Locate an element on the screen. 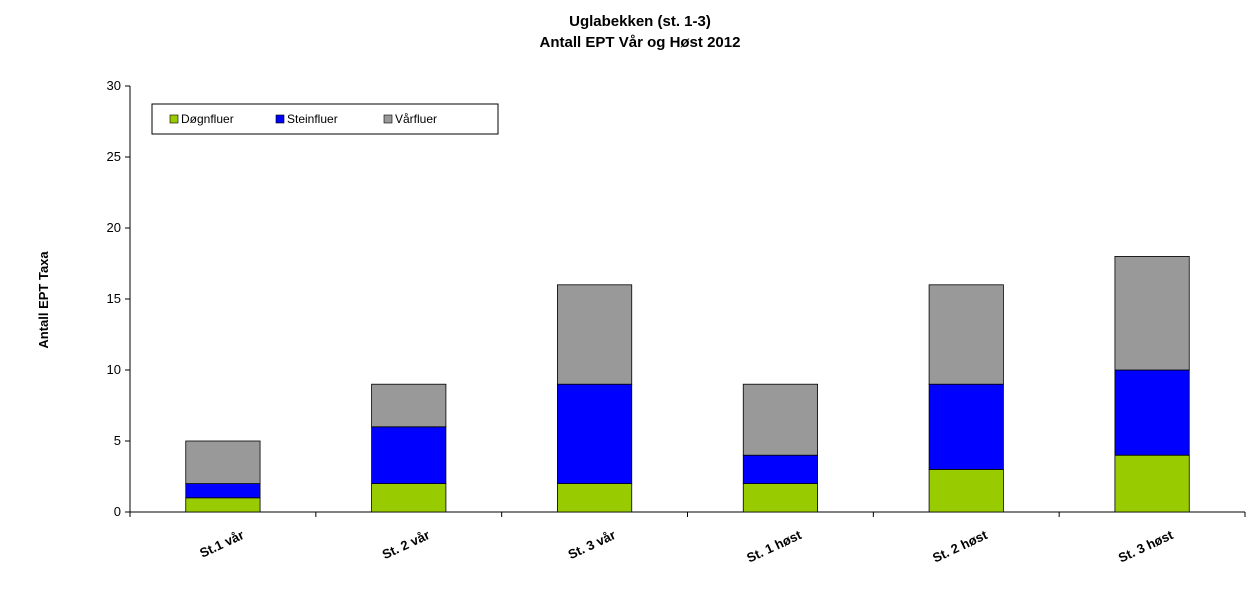 This screenshot has width=1250, height=604. x-tick-label: St. 2 høst is located at coordinates (960, 546).